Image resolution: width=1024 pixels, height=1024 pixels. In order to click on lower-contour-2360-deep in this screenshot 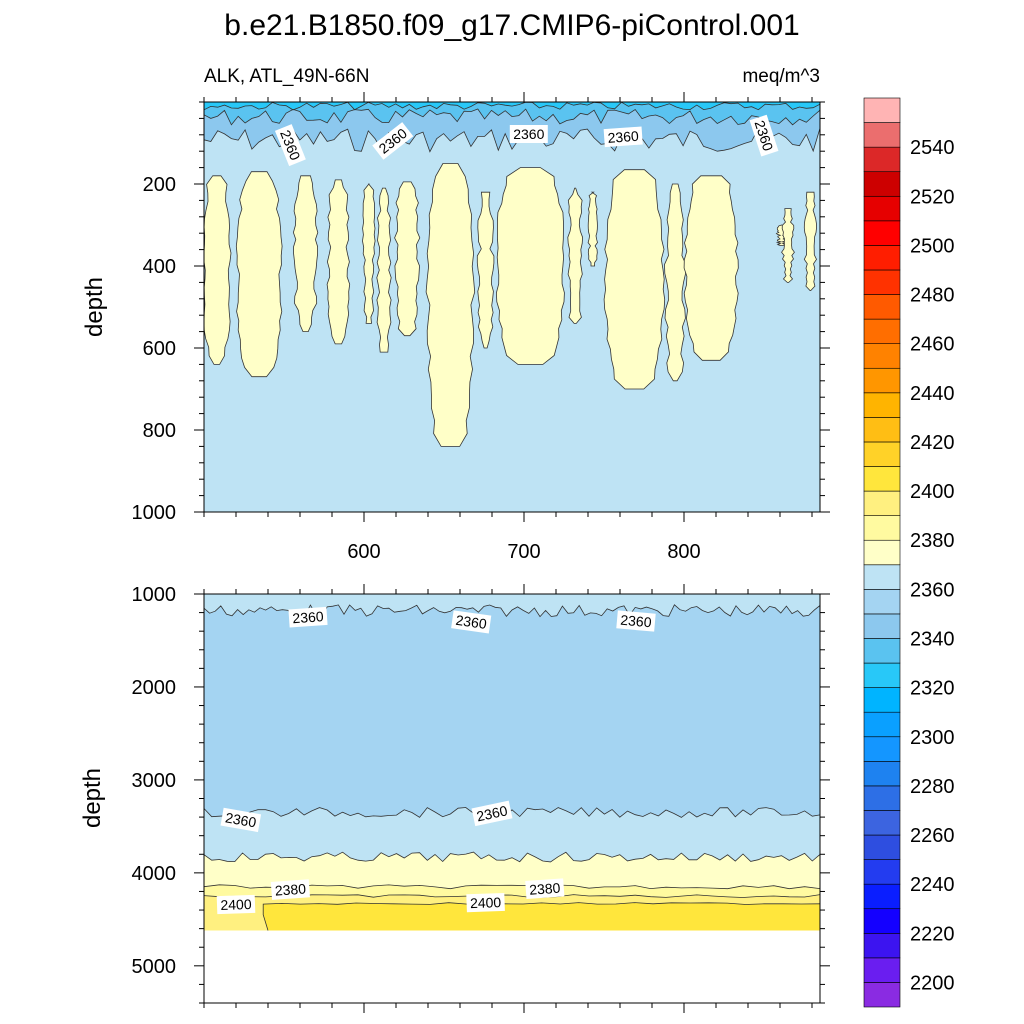, I will do `click(512, 812)`.